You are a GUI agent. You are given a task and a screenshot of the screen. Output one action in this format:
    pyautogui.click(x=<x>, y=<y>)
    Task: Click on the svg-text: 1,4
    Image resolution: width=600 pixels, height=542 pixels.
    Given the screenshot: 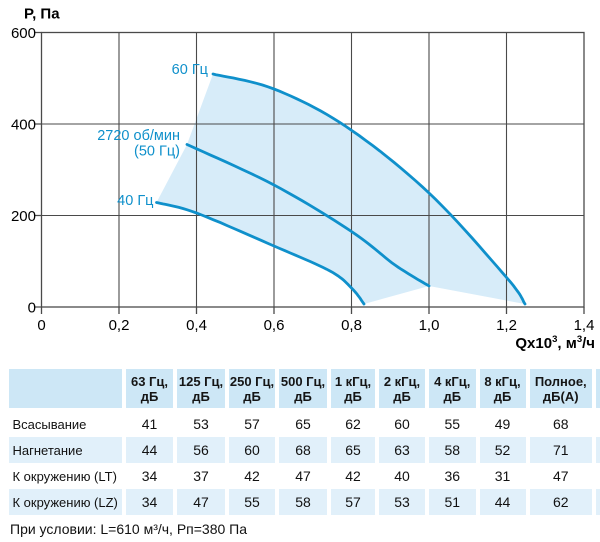 What is the action you would take?
    pyautogui.click(x=584, y=325)
    